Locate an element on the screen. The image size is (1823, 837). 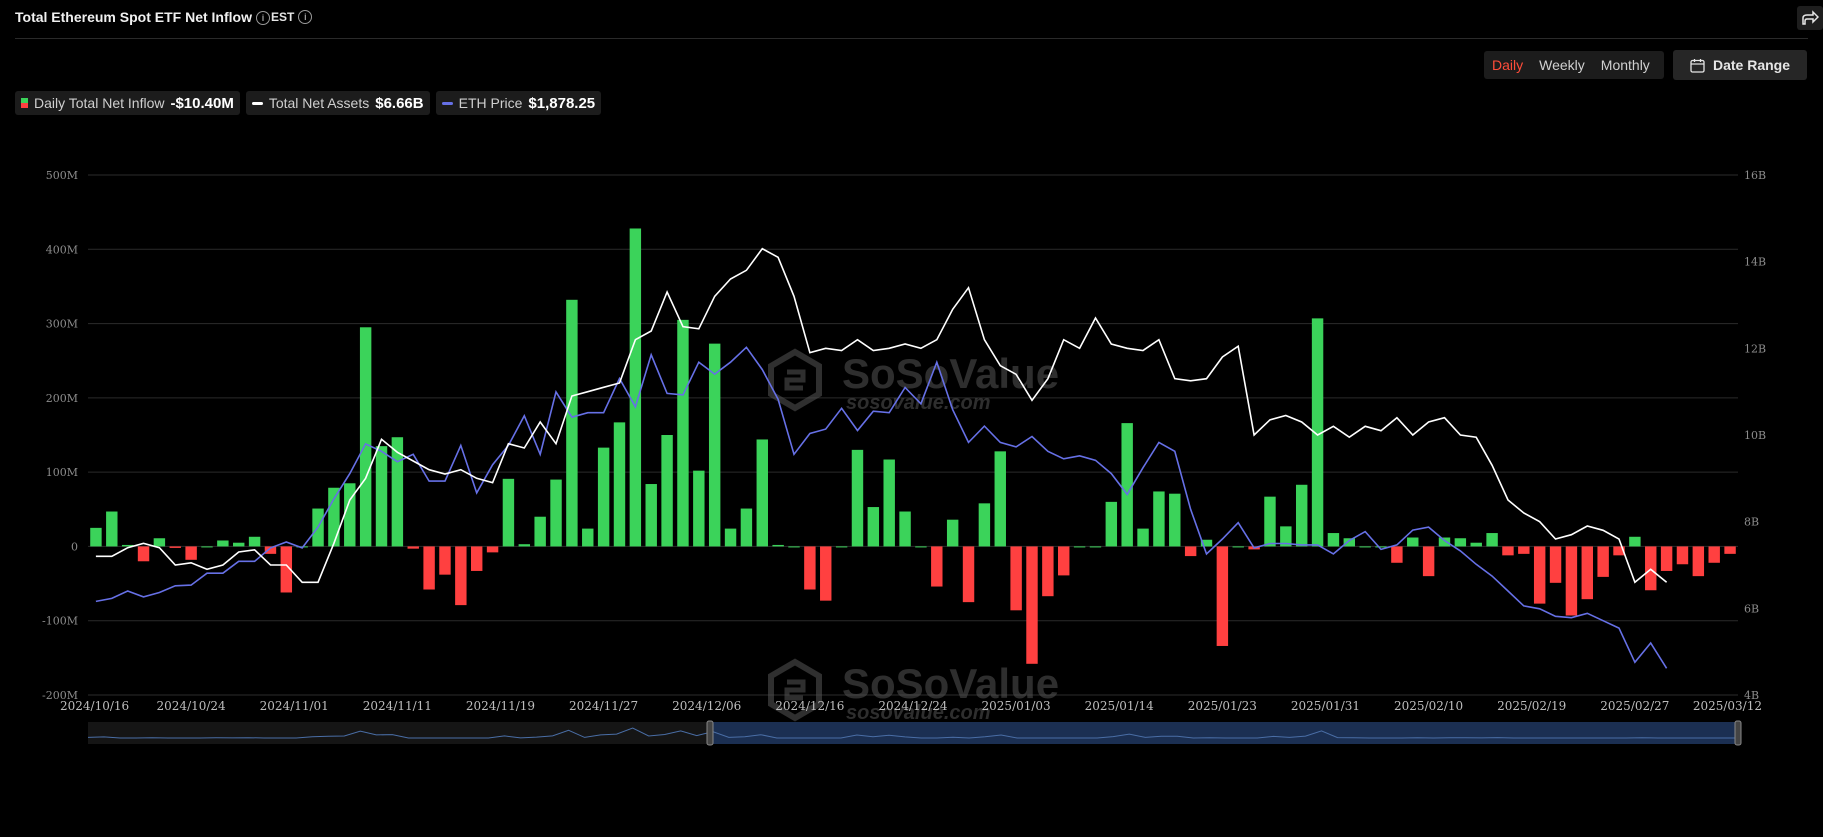
x-tick-label: 2025/03/12 is located at coordinates (1727, 706).